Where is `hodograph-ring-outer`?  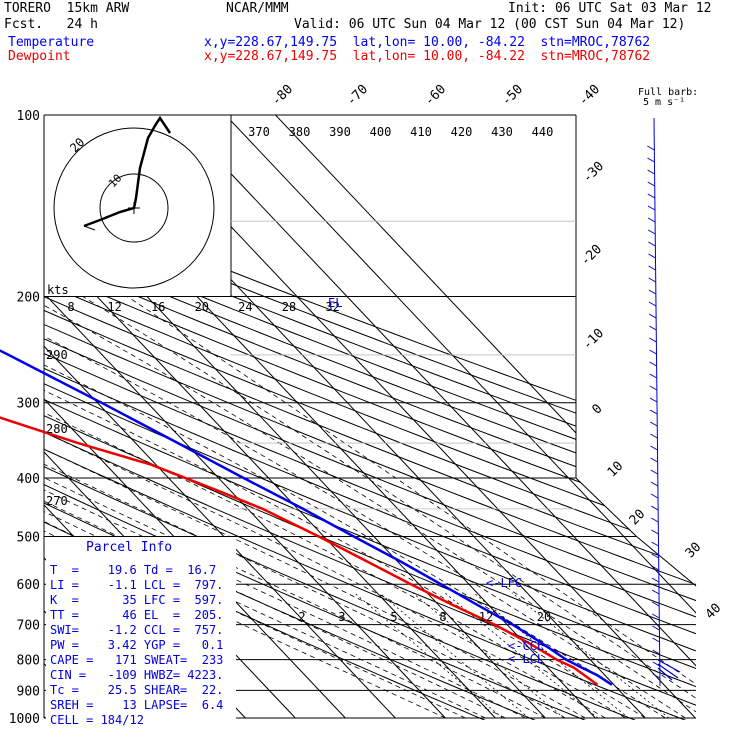
hodograph-ring-outer is located at coordinates (134, 208).